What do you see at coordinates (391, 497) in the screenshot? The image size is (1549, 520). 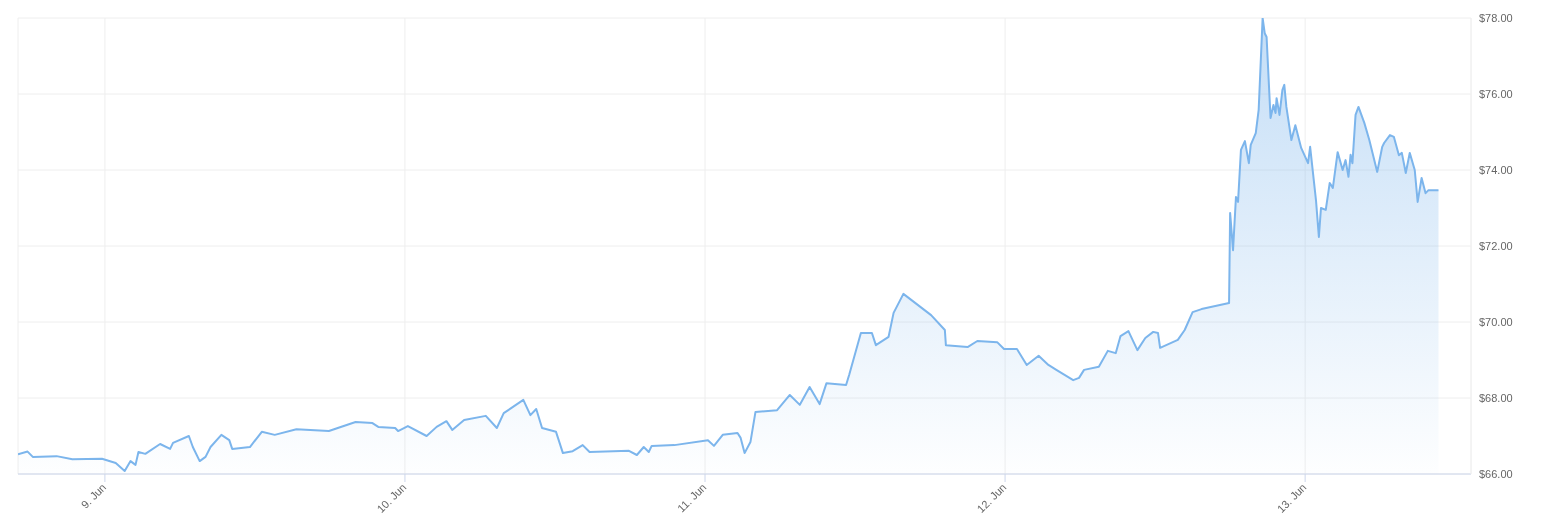 I see `x-tick-label: 10. Jun` at bounding box center [391, 497].